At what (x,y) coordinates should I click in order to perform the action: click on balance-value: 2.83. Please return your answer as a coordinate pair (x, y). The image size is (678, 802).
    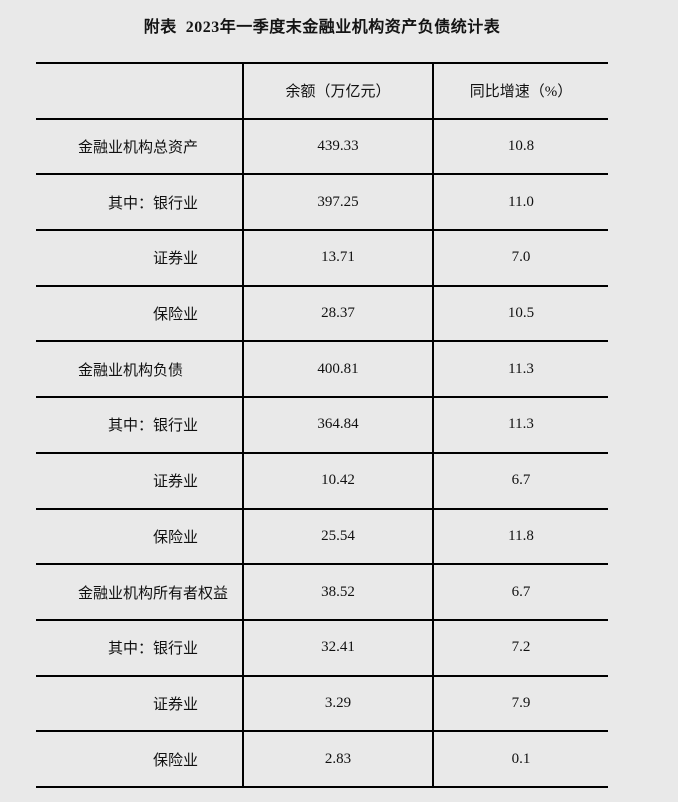
    Looking at the image, I should click on (337, 759).